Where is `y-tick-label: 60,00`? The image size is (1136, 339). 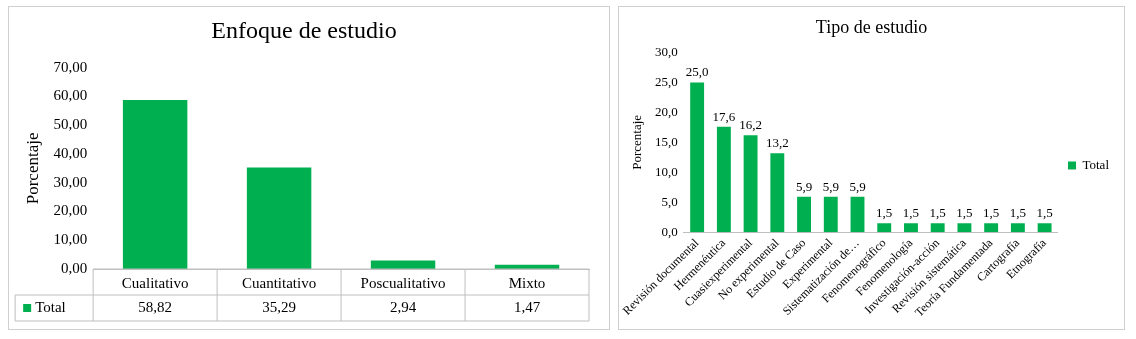
y-tick-label: 60,00 is located at coordinates (70, 95).